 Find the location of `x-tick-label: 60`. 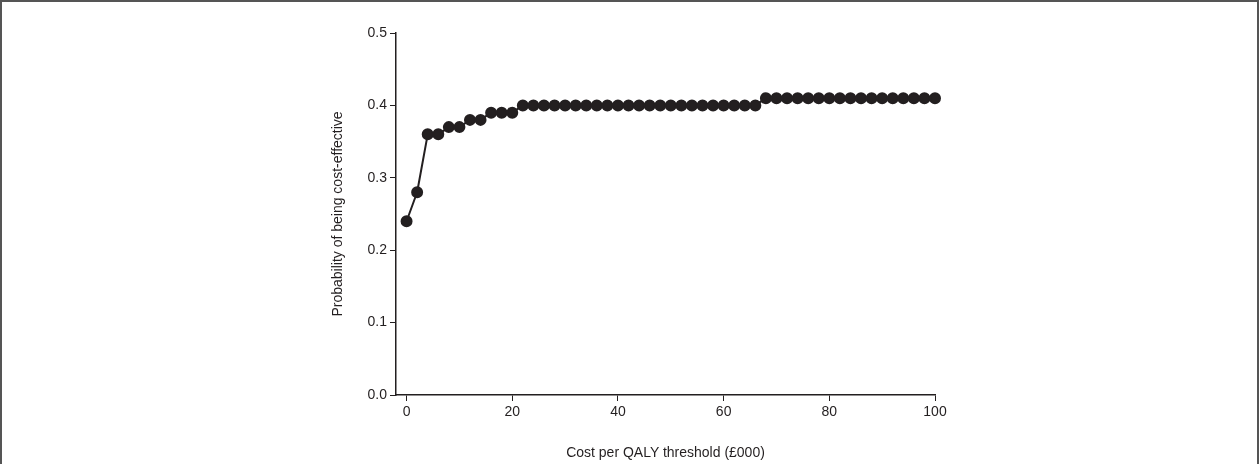

x-tick-label: 60 is located at coordinates (723, 411).